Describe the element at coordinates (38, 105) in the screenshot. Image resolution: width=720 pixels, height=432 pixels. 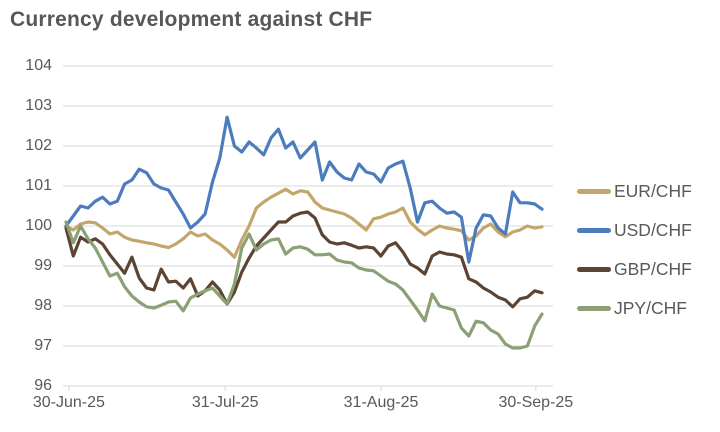
I see `y-axis-tick-label: 103` at that location.